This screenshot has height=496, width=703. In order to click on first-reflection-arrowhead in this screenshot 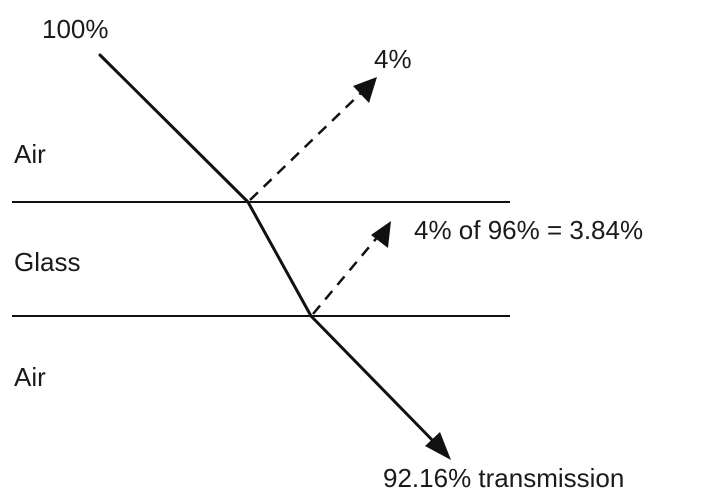, I will do `click(365, 90)`.